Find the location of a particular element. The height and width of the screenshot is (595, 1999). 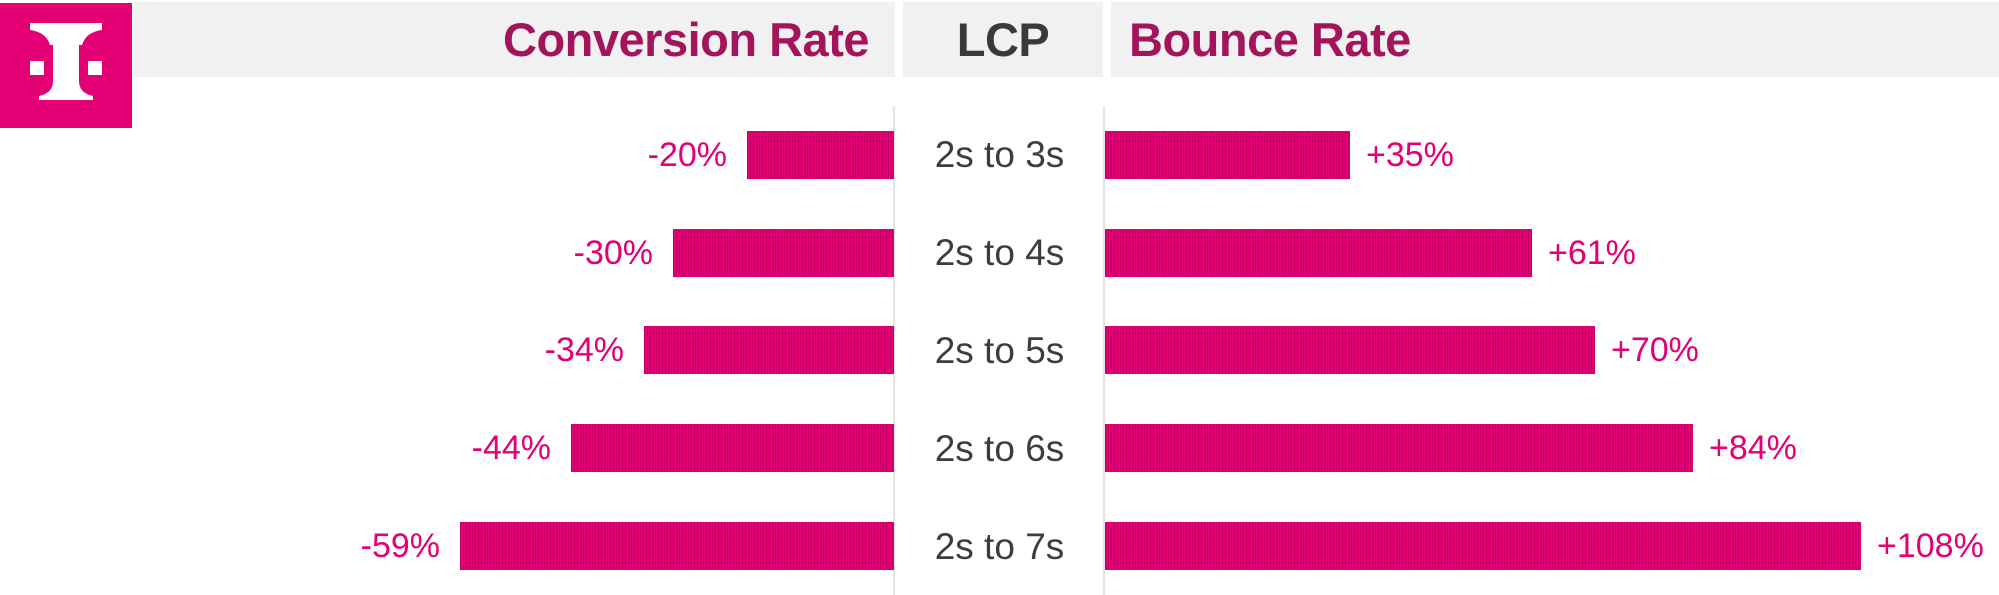

bounce-rate-header-label: Bounce Rate is located at coordinates (1270, 39).